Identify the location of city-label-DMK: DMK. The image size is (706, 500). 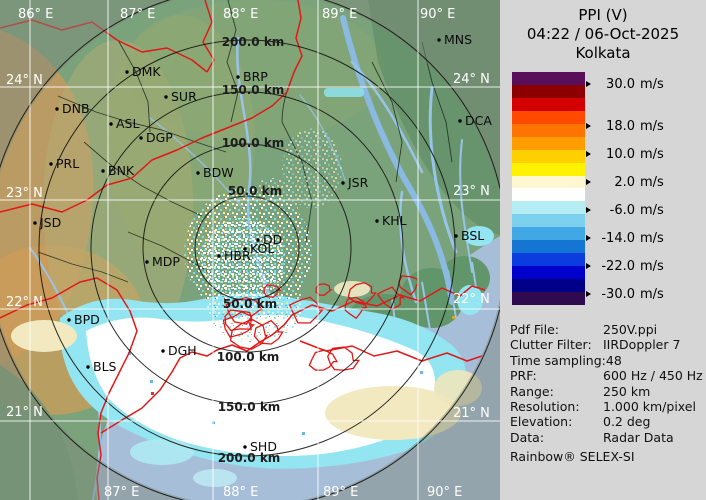
(146, 71).